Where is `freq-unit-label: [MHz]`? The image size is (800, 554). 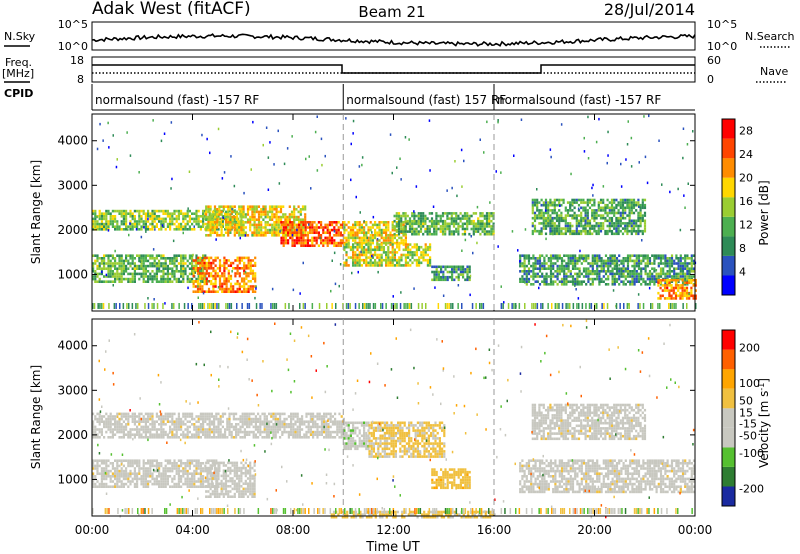
freq-unit-label: [MHz] is located at coordinates (18, 73).